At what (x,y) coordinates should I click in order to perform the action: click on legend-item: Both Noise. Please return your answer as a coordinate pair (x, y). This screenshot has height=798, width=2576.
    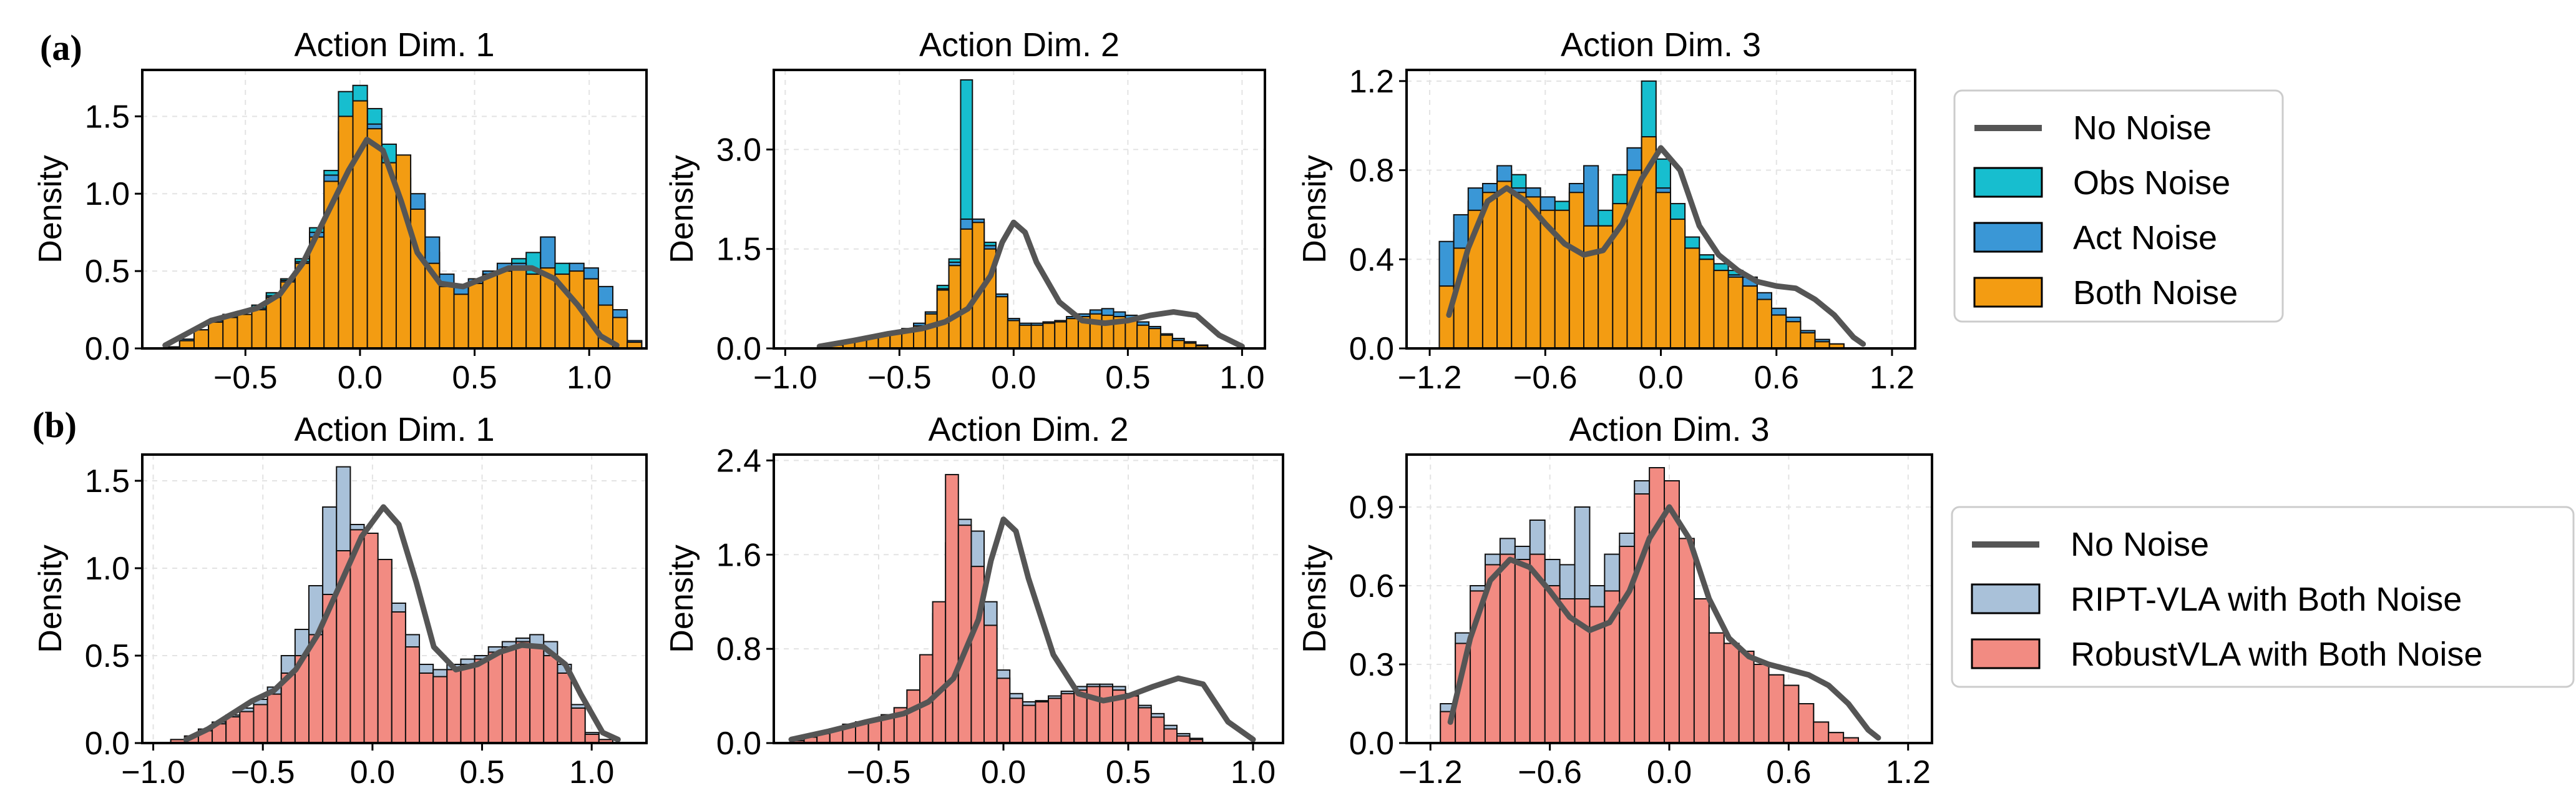
    Looking at the image, I should click on (2105, 293).